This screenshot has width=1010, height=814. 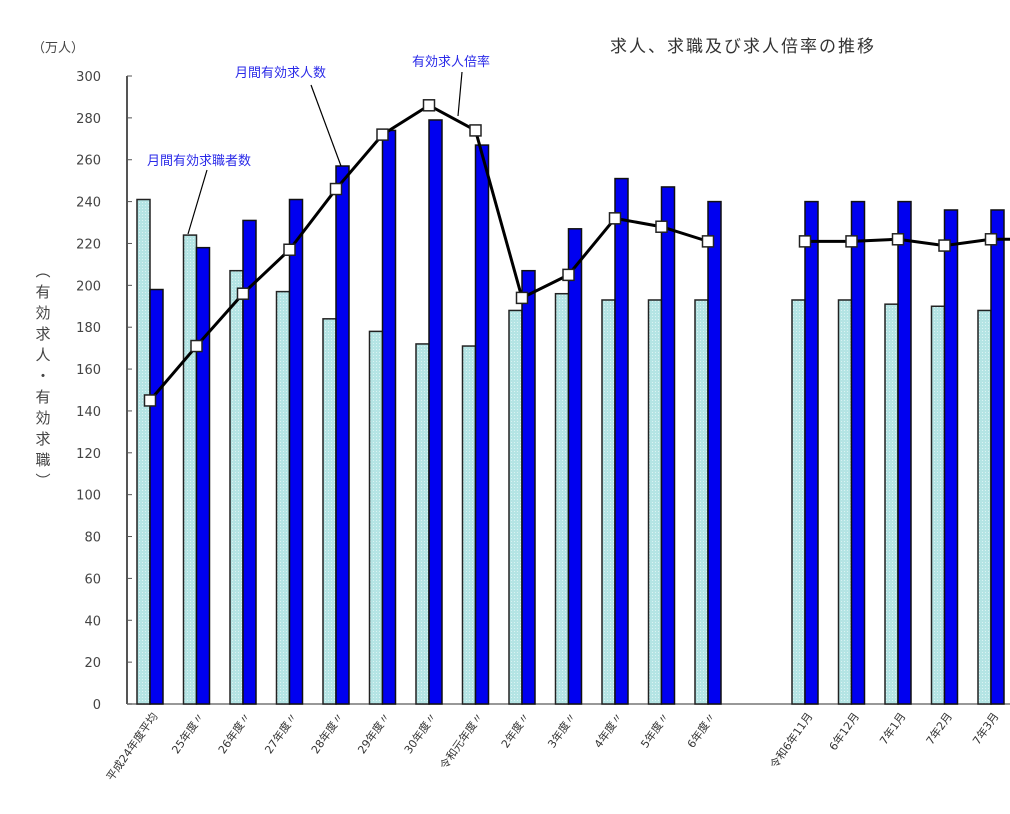 I want to click on y-axis-title-char: 有, so click(x=42, y=397).